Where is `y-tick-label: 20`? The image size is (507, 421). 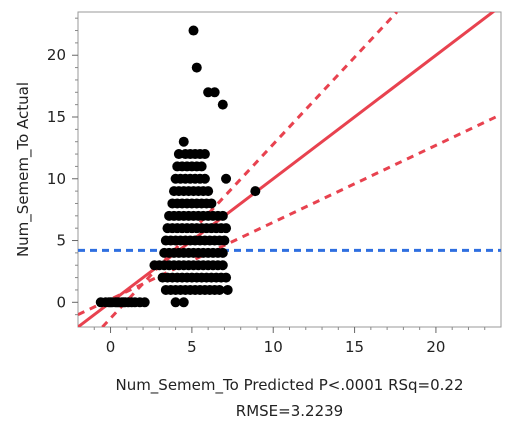 y-tick-label: 20 is located at coordinates (56, 55).